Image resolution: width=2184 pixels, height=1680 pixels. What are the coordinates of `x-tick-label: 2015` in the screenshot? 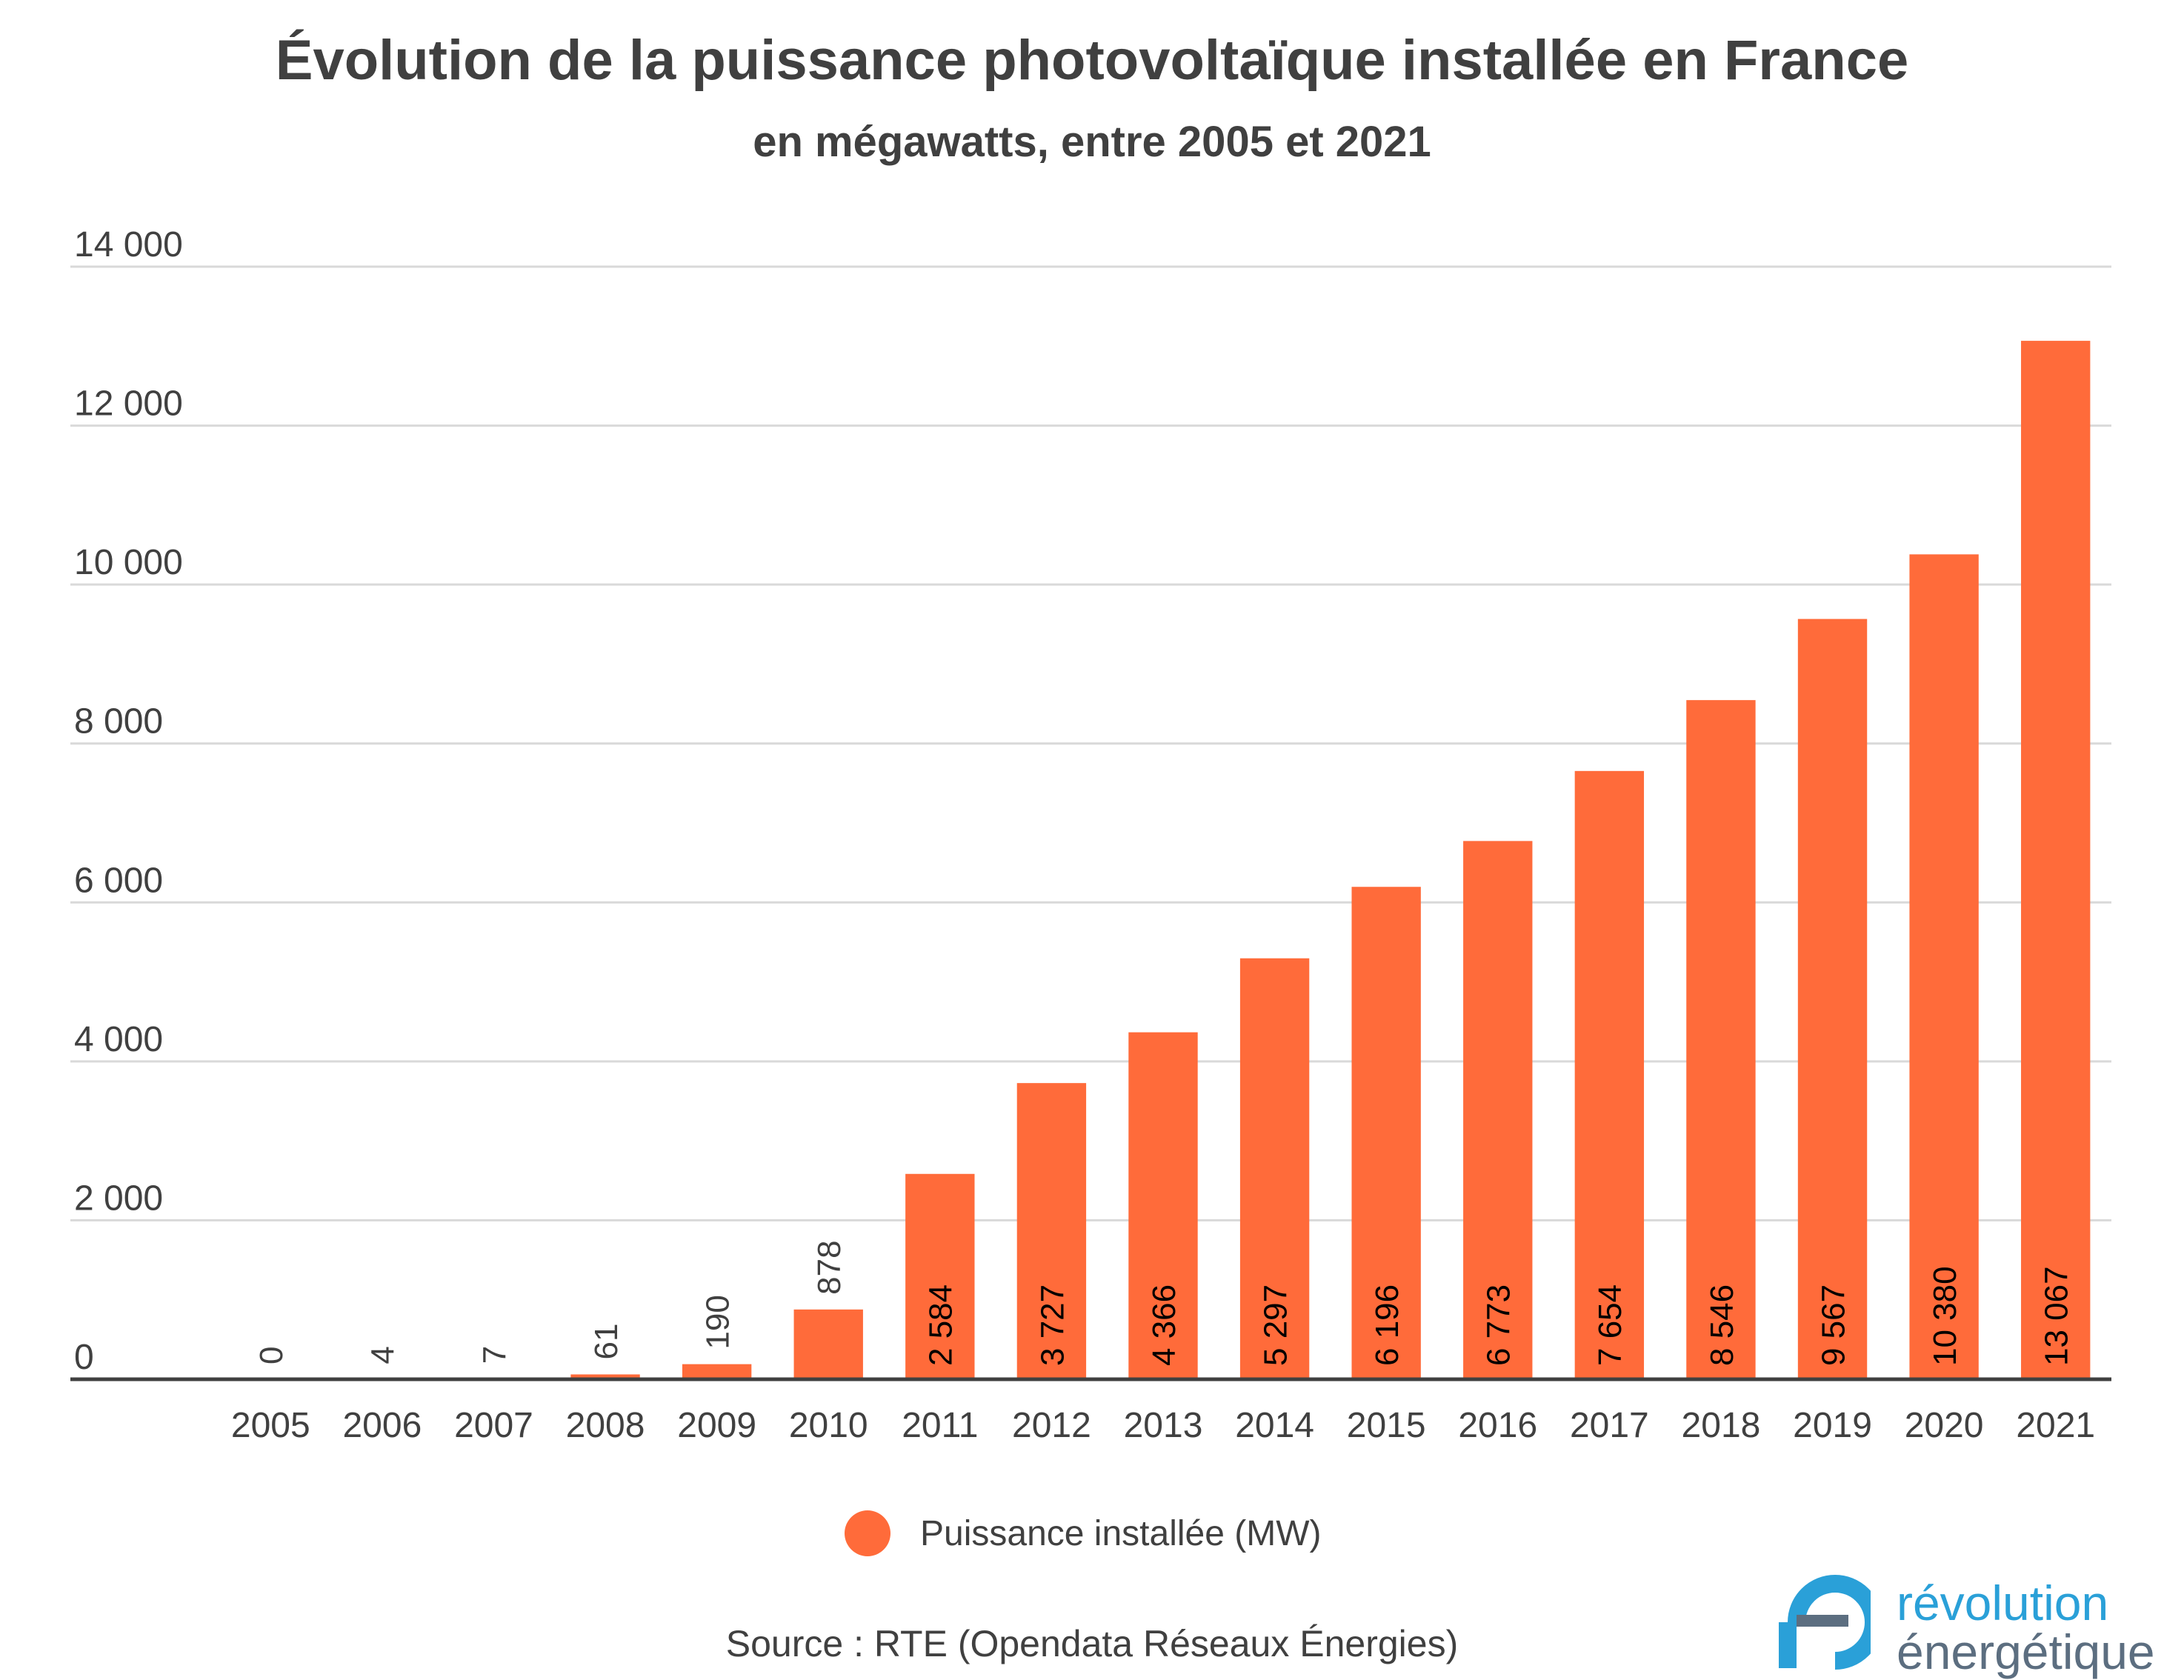 It's located at (1386, 1425).